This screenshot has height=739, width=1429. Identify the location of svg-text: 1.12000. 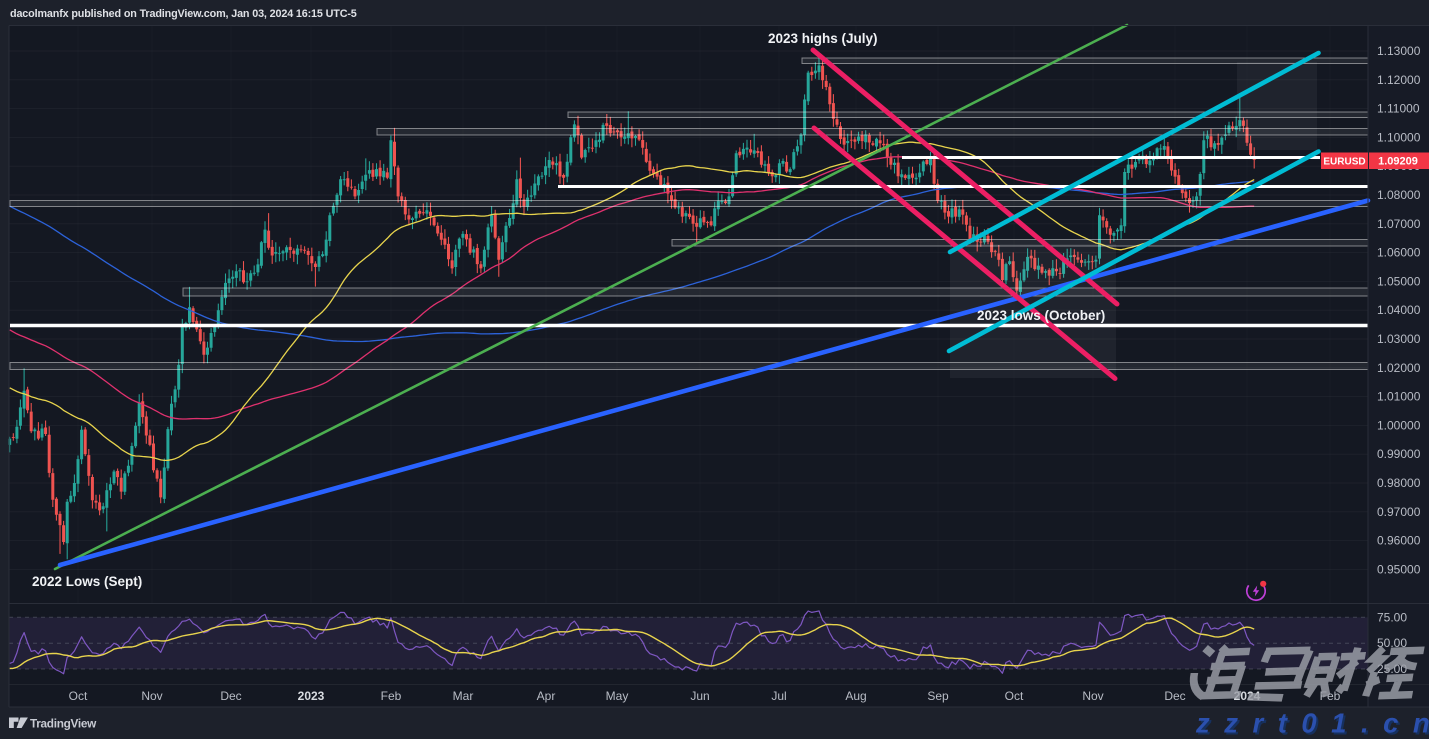
(1399, 80).